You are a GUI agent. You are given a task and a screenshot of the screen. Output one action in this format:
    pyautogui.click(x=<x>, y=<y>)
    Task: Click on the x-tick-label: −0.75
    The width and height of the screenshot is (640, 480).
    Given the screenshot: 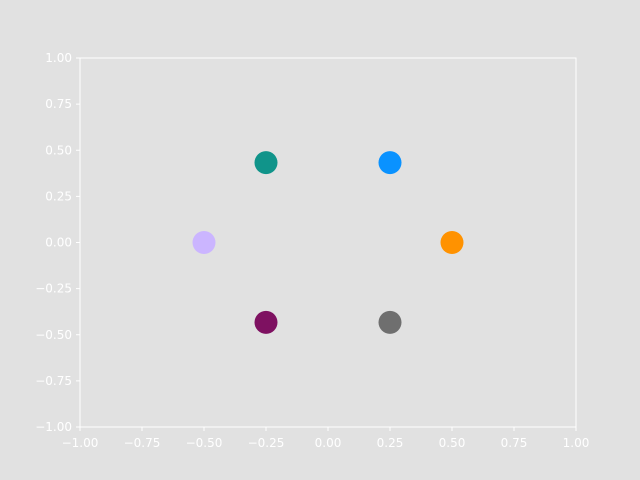 What is the action you would take?
    pyautogui.click(x=142, y=443)
    